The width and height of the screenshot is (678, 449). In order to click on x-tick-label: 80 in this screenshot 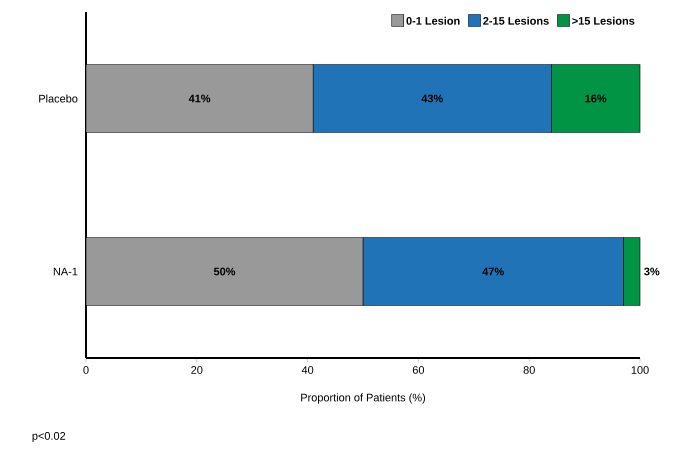, I will do `click(529, 370)`.